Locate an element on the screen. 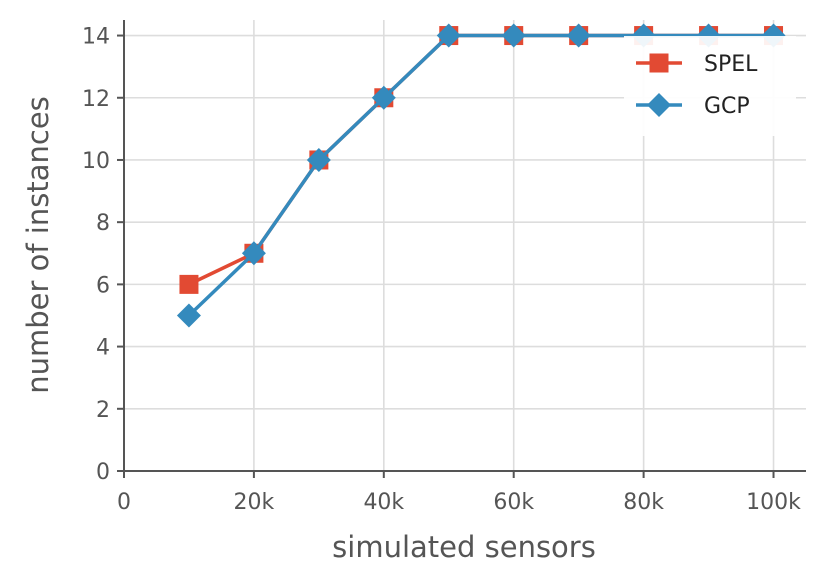 The width and height of the screenshot is (832, 586). legend-label: GCP is located at coordinates (727, 106).